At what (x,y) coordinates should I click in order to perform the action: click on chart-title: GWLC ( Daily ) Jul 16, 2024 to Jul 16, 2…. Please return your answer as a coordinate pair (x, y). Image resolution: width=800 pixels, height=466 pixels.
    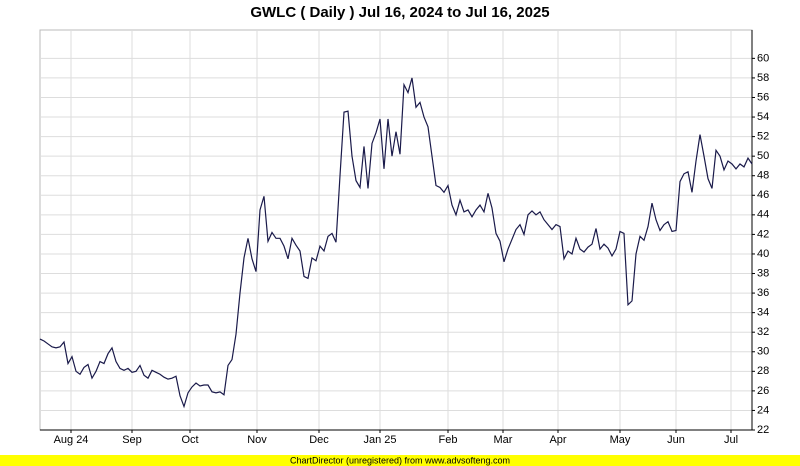
    Looking at the image, I should click on (399, 12).